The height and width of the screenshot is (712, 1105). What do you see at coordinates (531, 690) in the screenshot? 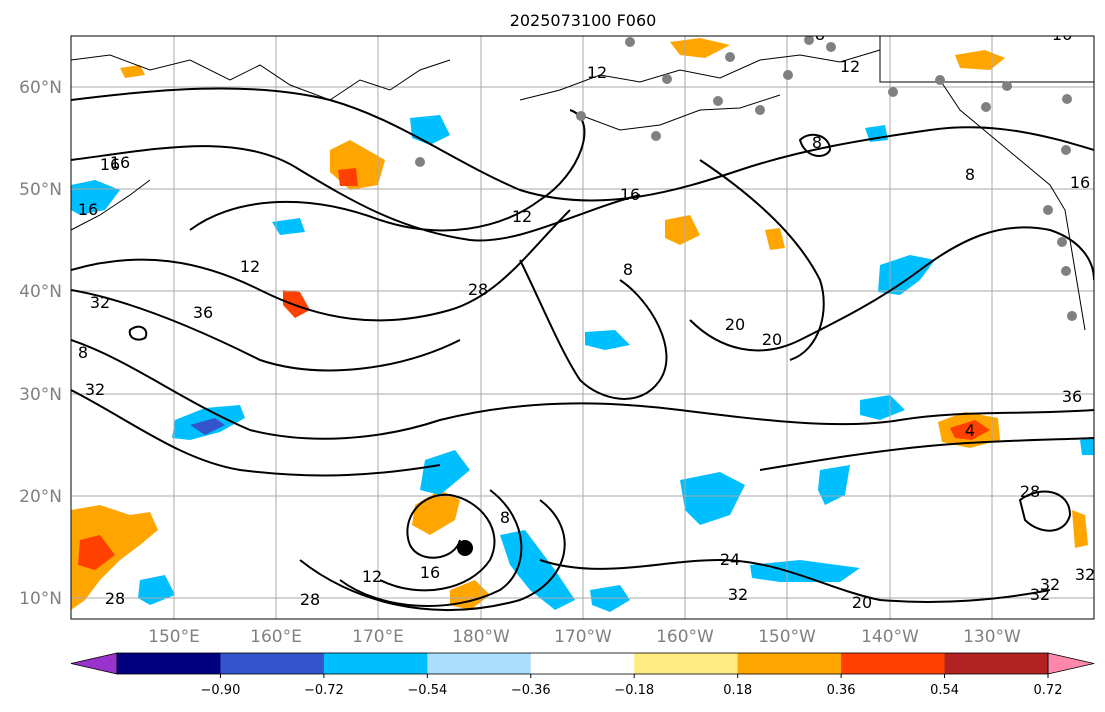
I see `colorbar-tick-label: −0.36` at bounding box center [531, 690].